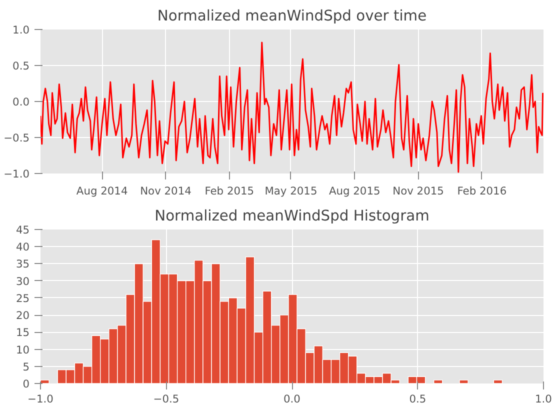 This screenshot has height=405, width=553. I want to click on x-tick-label: Aug 2014, so click(102, 191).